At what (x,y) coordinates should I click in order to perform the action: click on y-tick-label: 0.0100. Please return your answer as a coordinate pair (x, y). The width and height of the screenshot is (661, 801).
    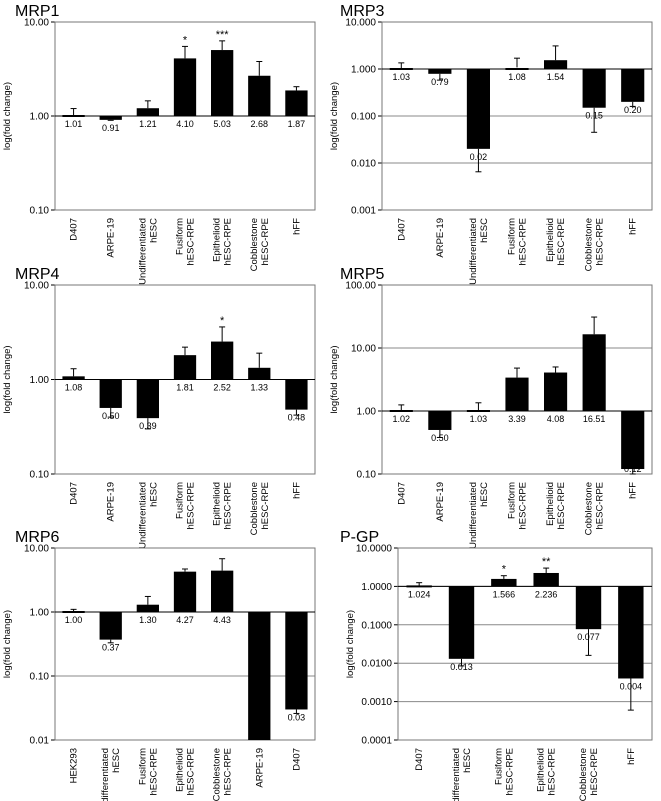
    Looking at the image, I should click on (376, 664).